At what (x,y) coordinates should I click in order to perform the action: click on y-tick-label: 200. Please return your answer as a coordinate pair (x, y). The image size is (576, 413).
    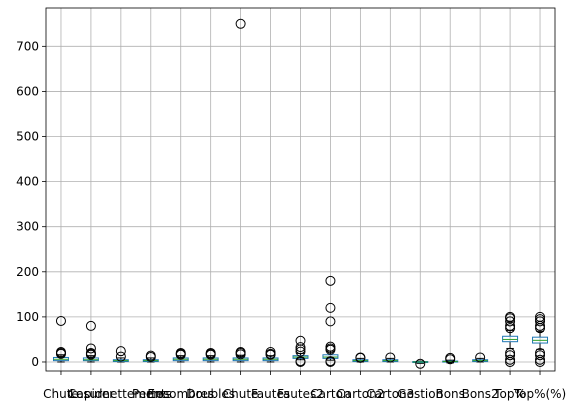
    Looking at the image, I should click on (27, 272).